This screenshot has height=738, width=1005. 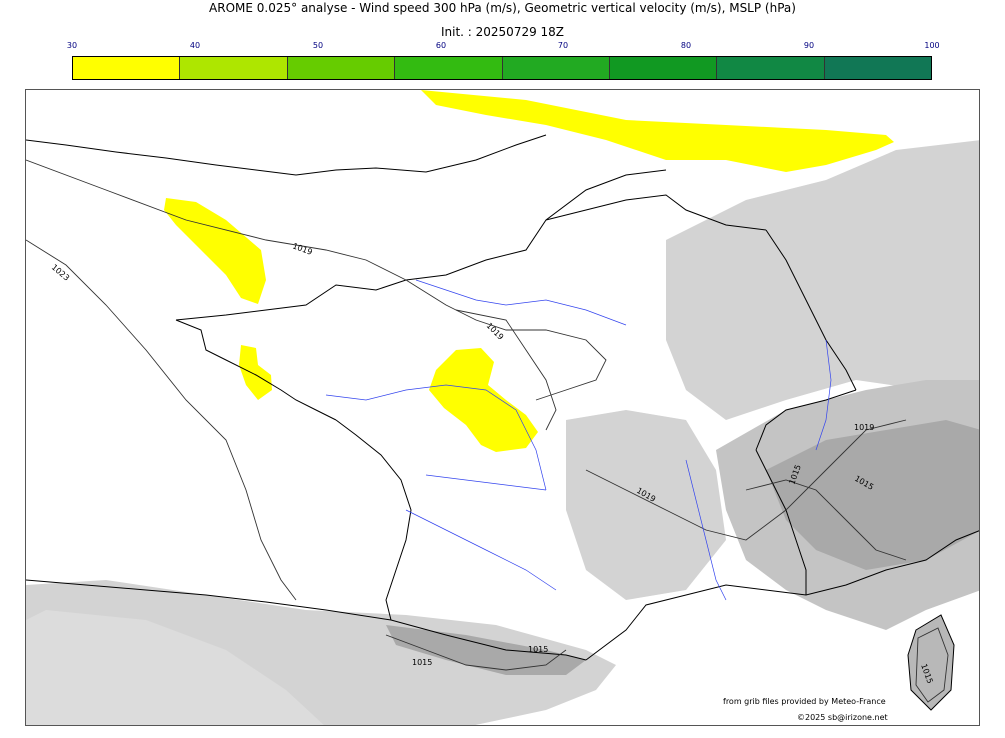 I want to click on coast-corsica, so click(x=931, y=662).